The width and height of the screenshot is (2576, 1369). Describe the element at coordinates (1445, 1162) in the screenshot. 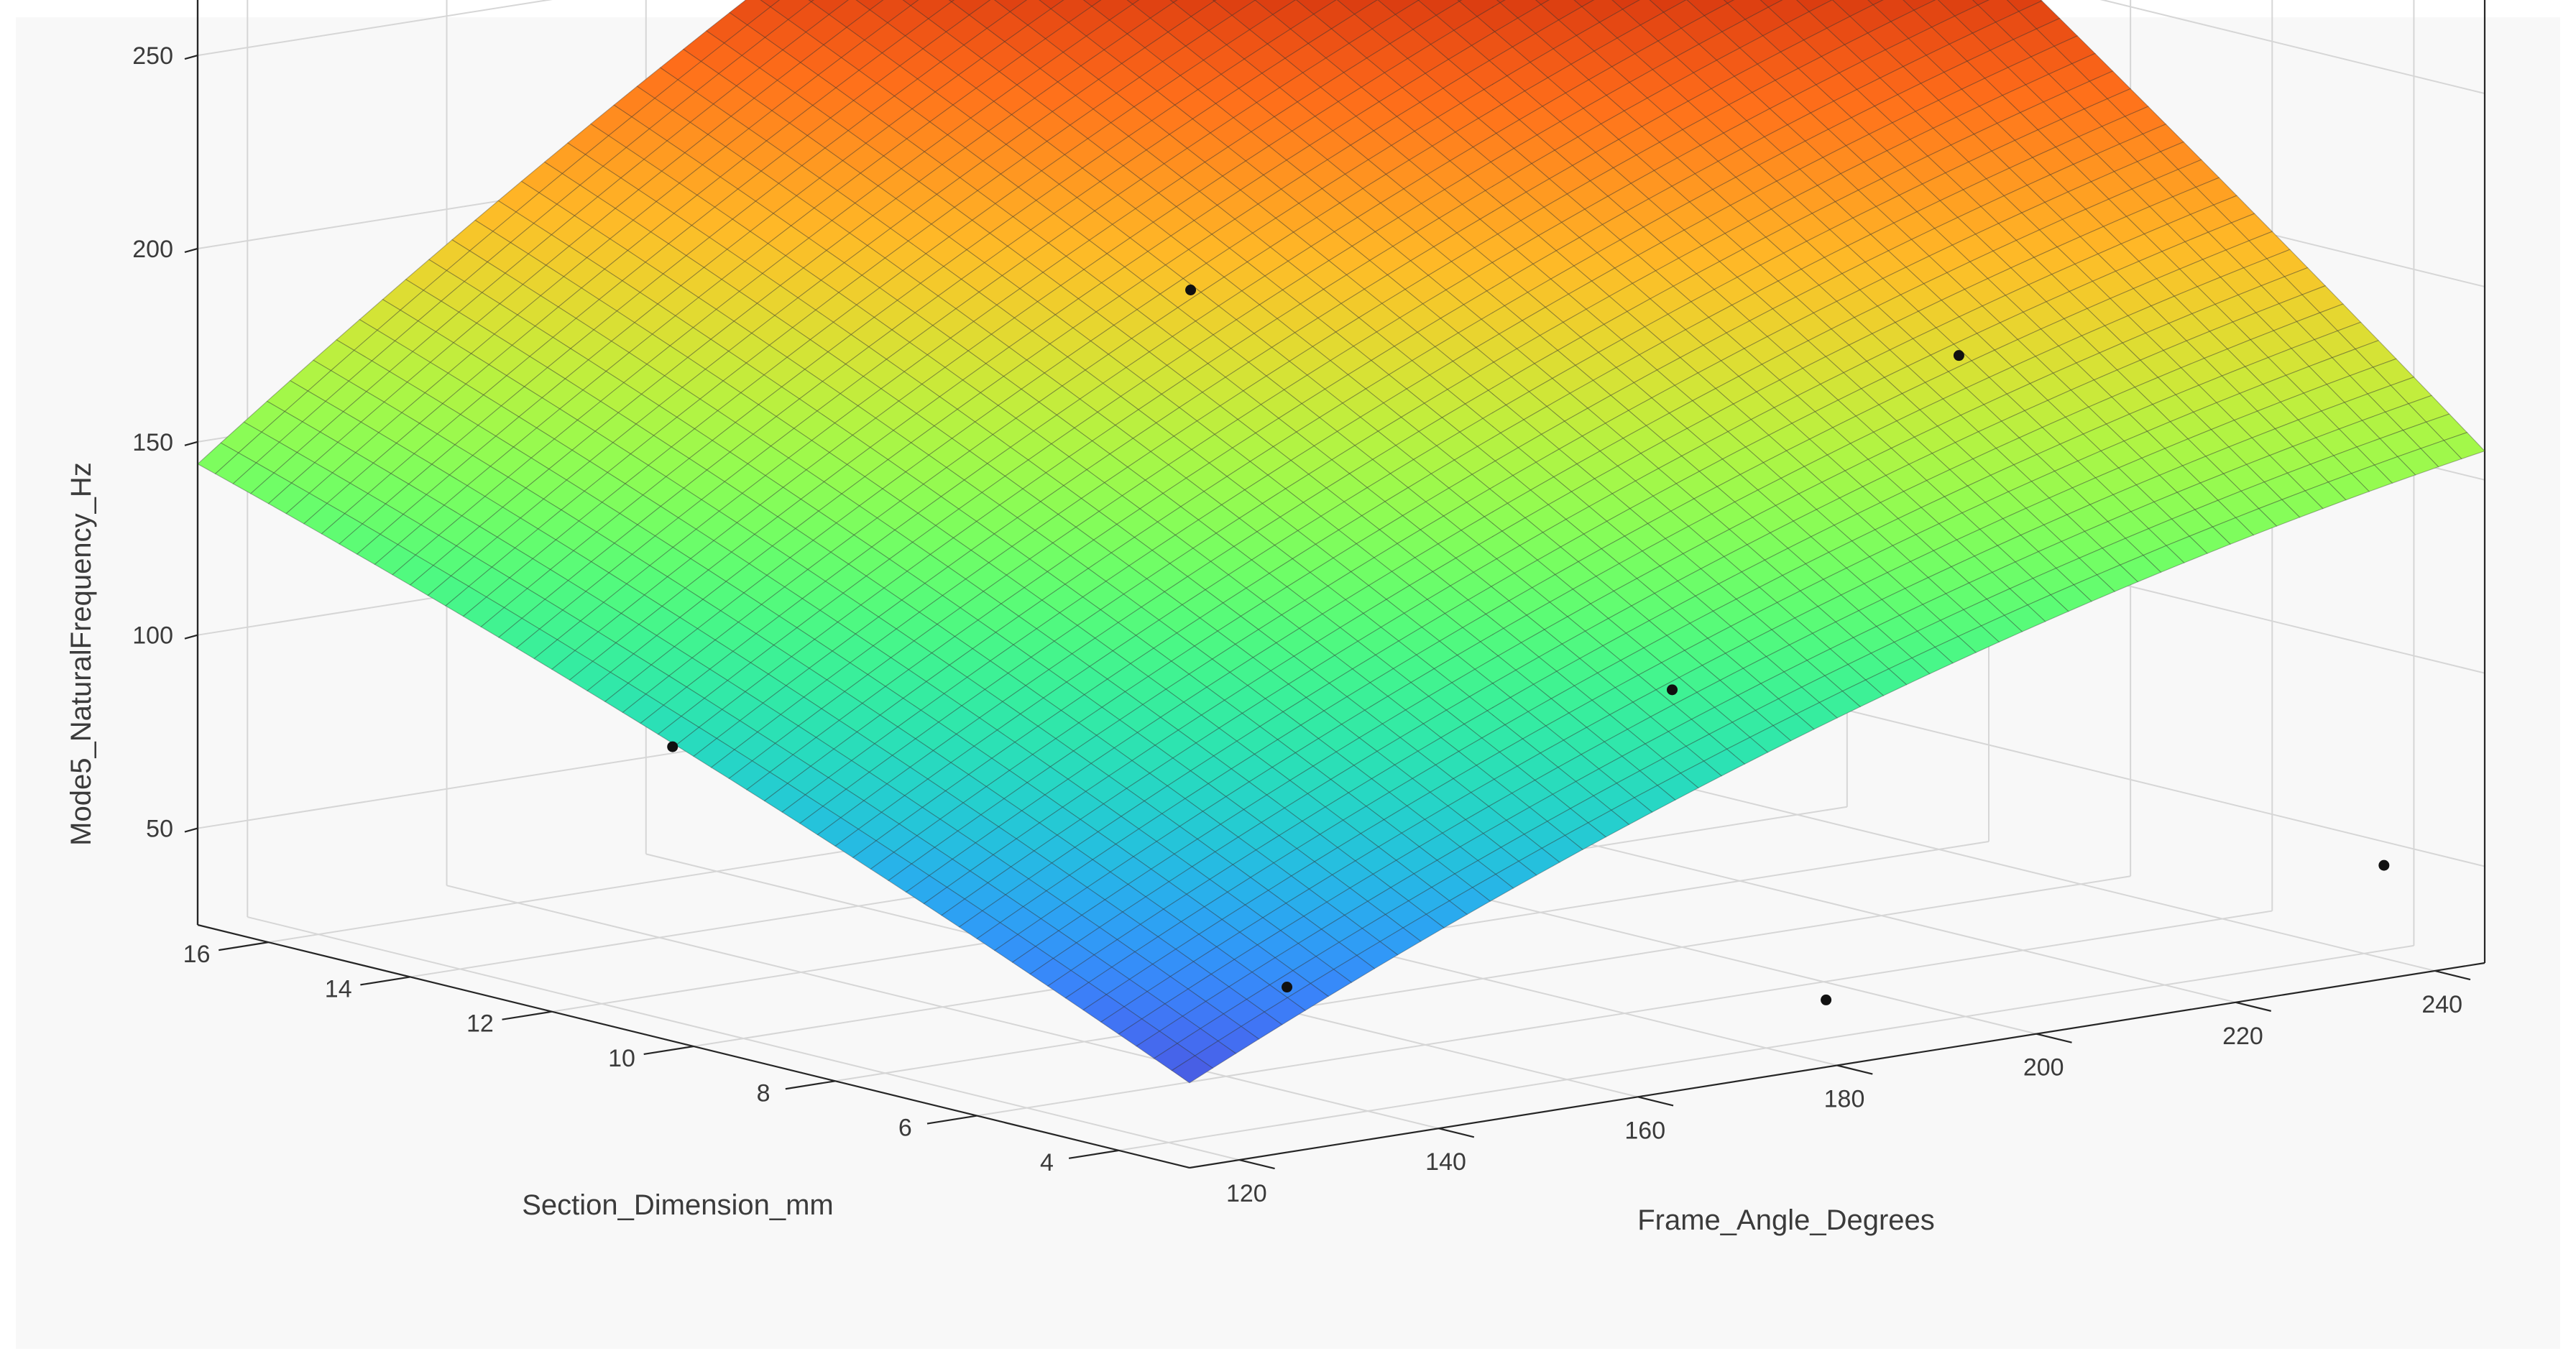

I see `x-tick-label: 140` at that location.